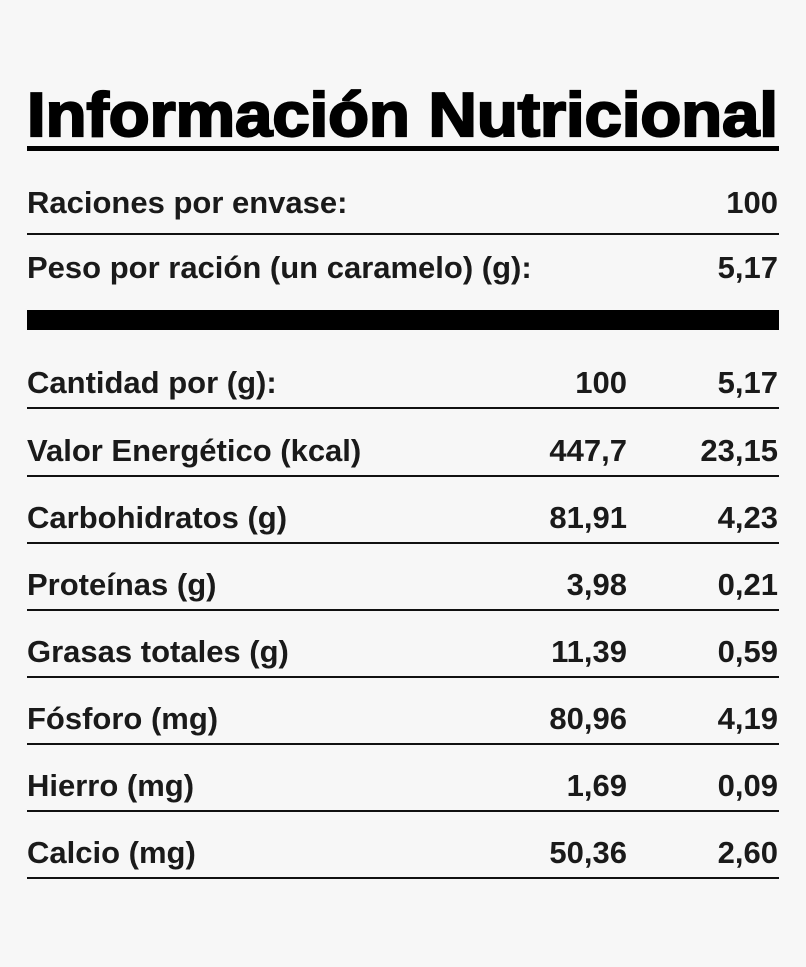 The width and height of the screenshot is (806, 967). Describe the element at coordinates (194, 450) in the screenshot. I see `nutrient-label: Valor Energético (kcal)` at that location.